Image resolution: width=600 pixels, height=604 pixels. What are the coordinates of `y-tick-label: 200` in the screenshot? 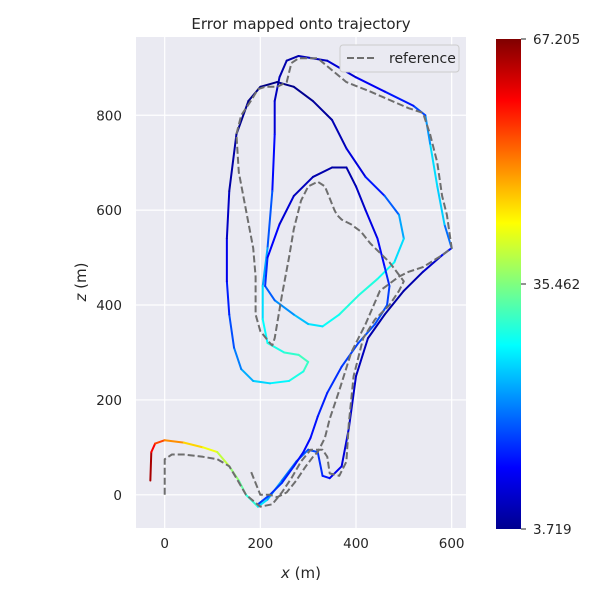 It's located at (109, 401).